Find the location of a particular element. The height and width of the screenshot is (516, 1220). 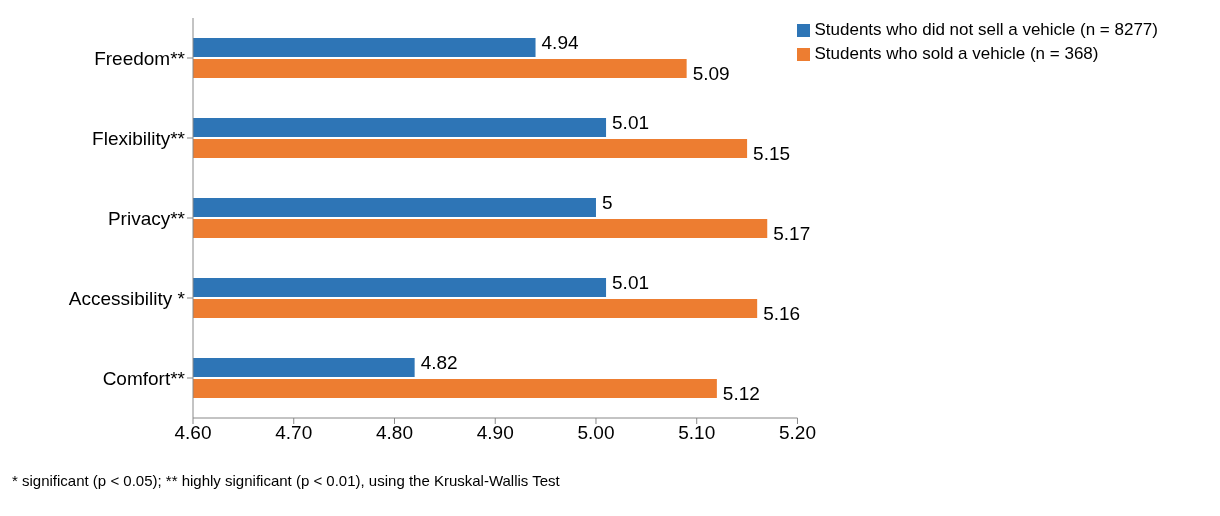

data-label: 5.16 is located at coordinates (782, 314).